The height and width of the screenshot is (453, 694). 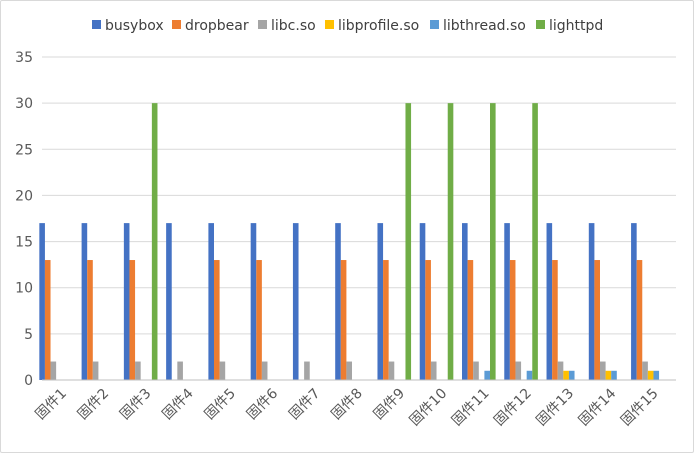 What do you see at coordinates (177, 403) in the screenshot?
I see `x-tick-label: 固件4` at bounding box center [177, 403].